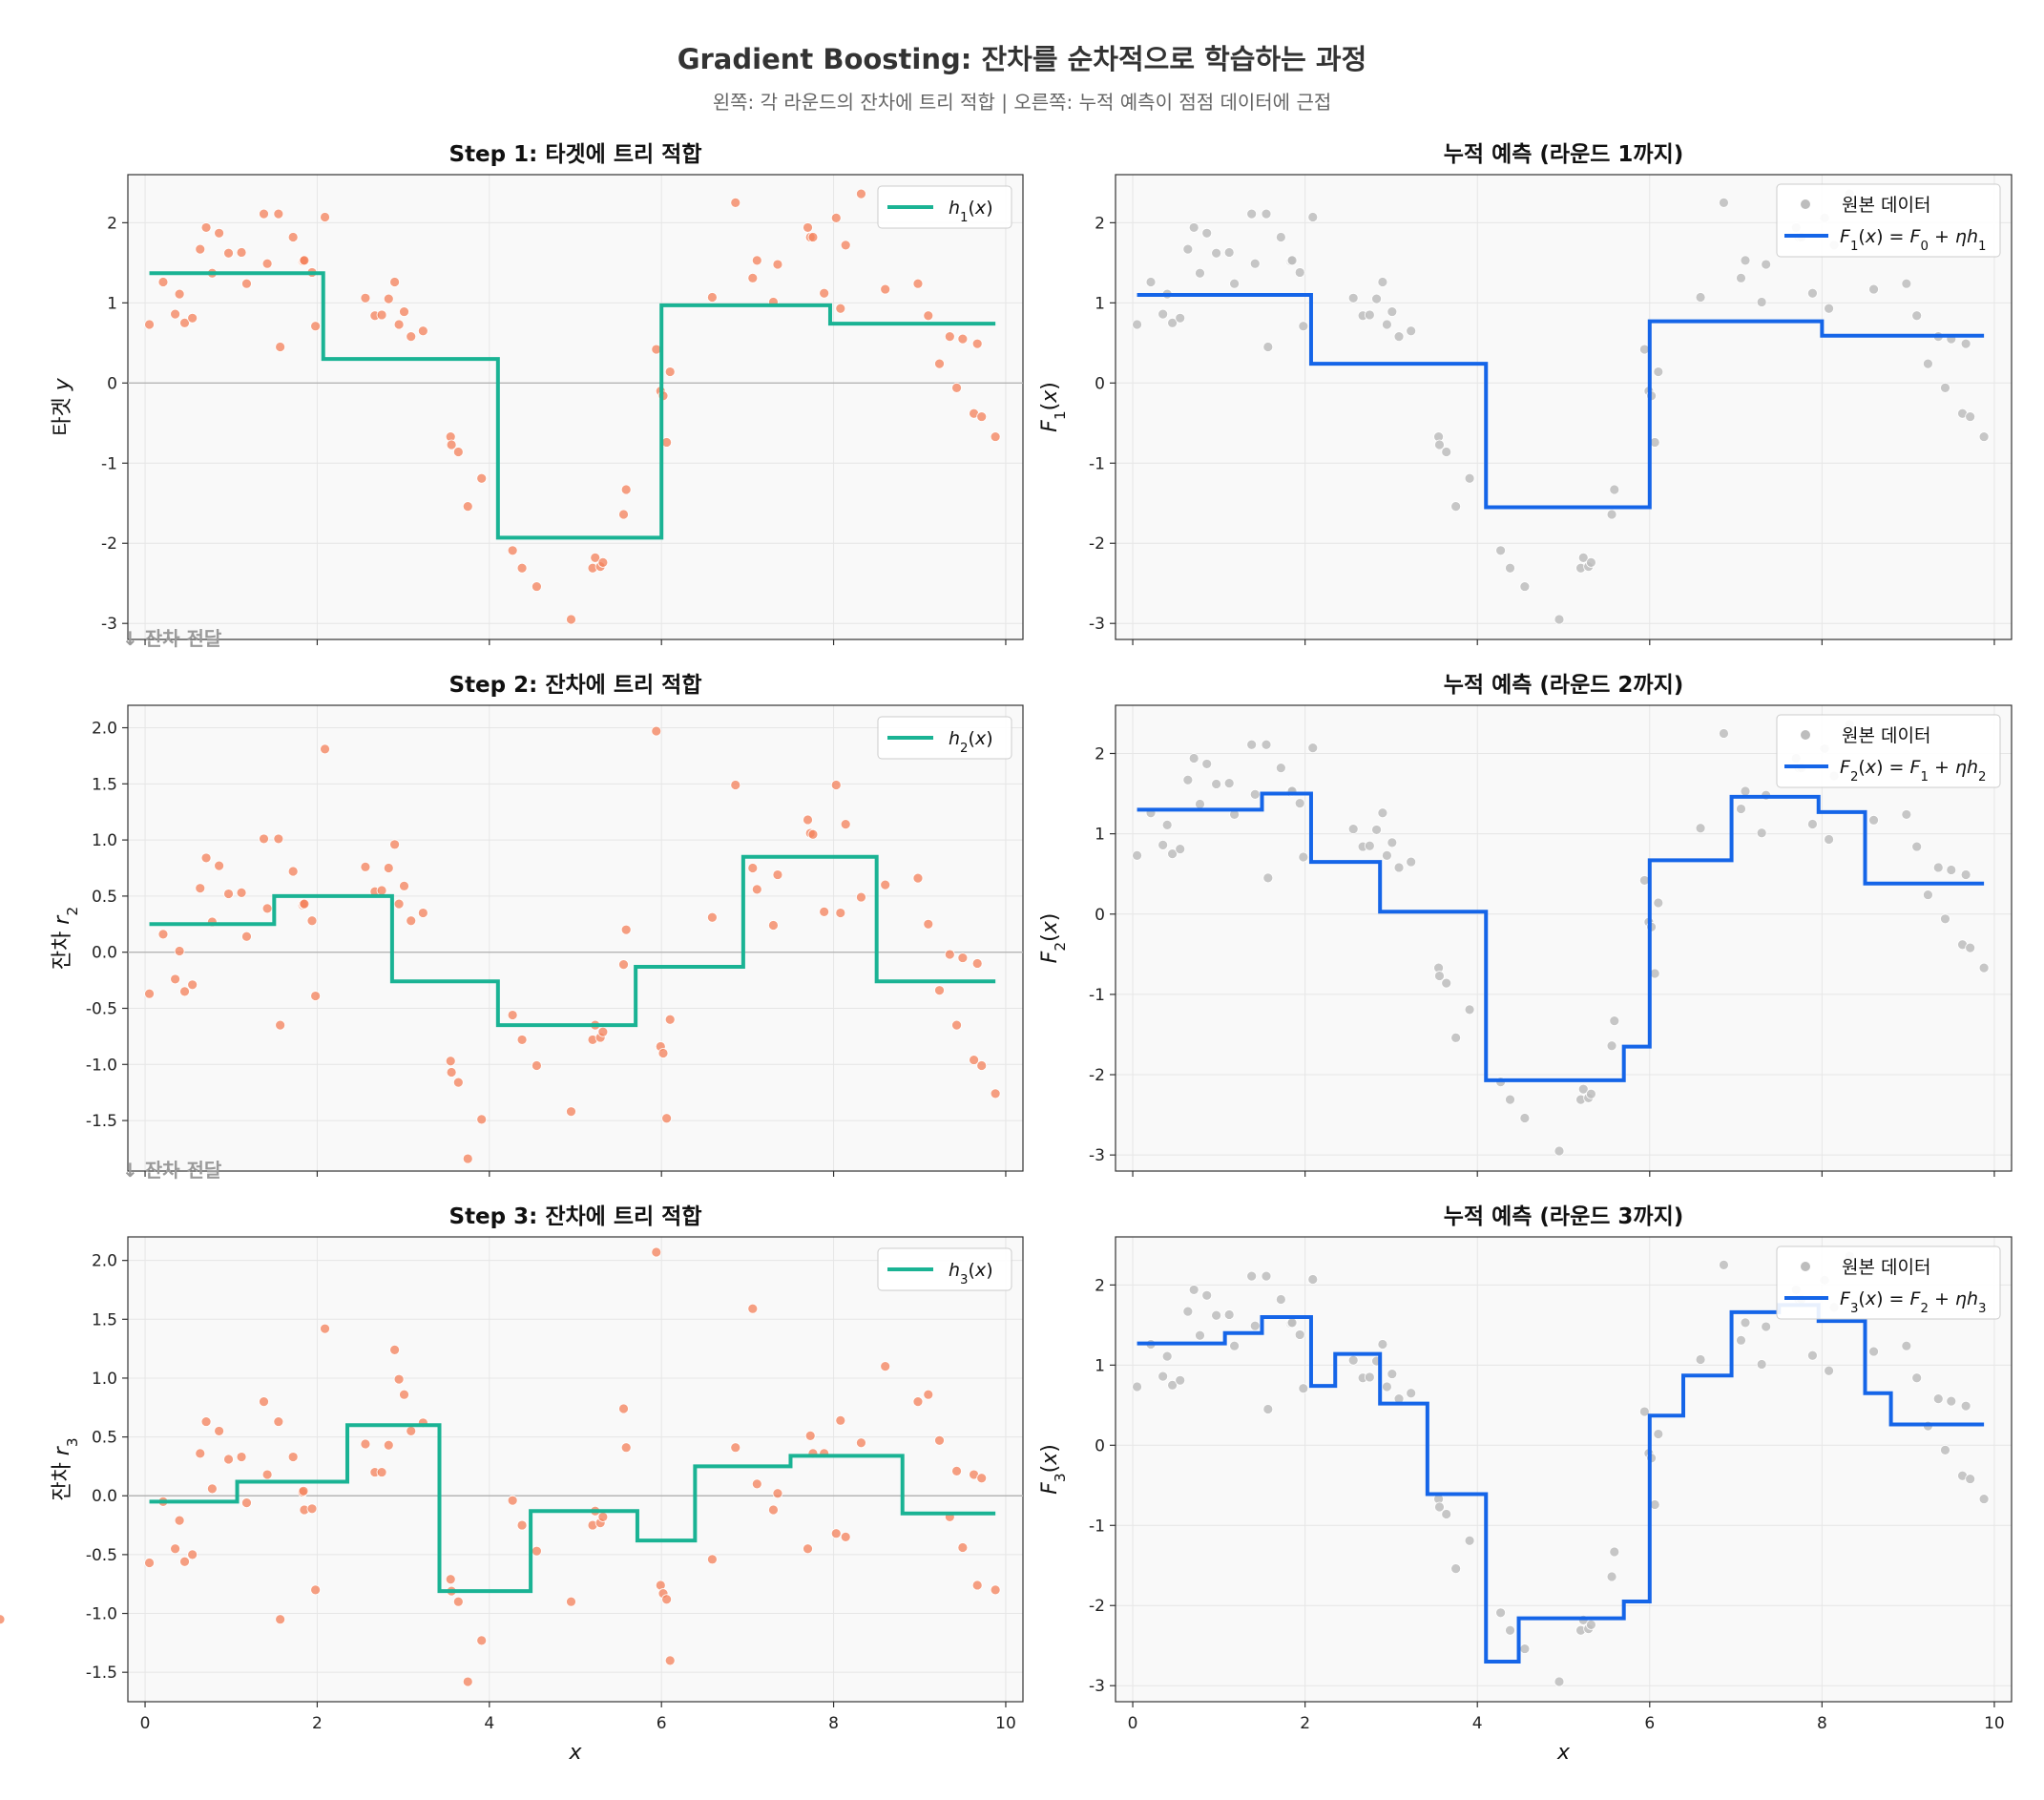  What do you see at coordinates (944, 738) in the screenshot?
I see `legend: h2(x)` at bounding box center [944, 738].